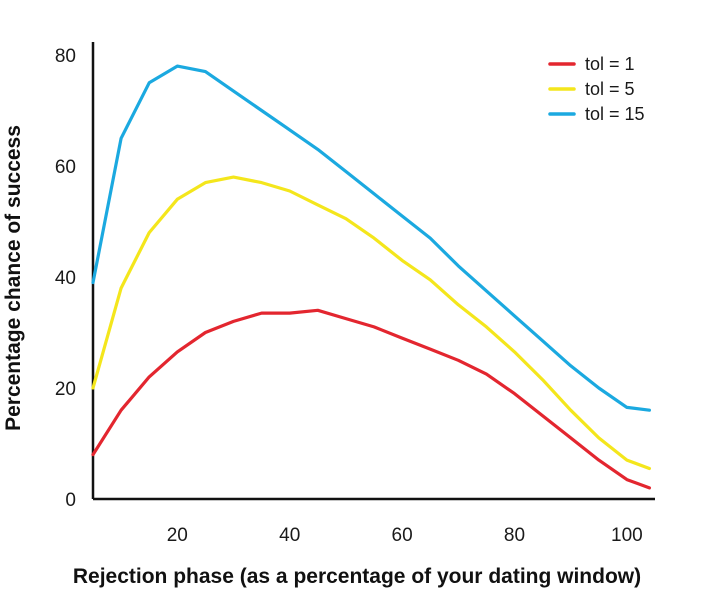 This screenshot has width=714, height=599. I want to click on y-tick-label: 40, so click(65, 278).